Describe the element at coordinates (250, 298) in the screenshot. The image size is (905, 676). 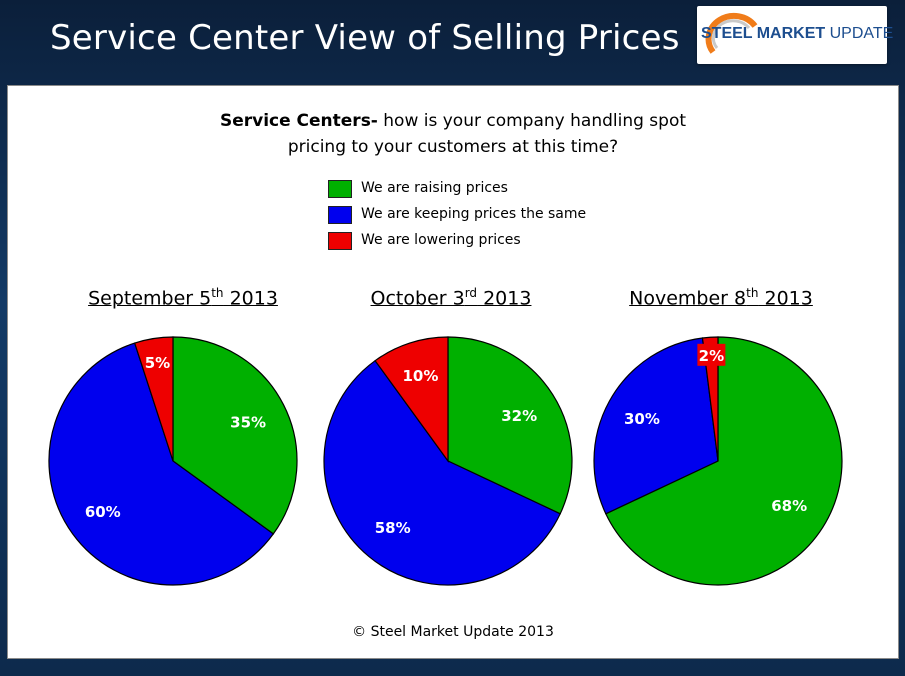
I see `chart-title-september-year: 2013` at that location.